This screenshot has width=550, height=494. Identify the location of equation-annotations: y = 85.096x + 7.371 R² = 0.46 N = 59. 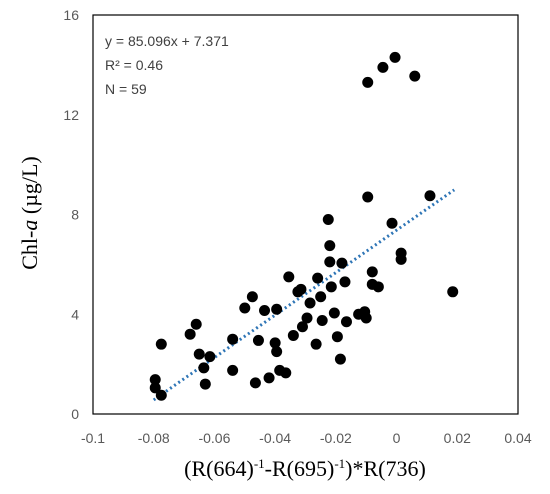
(167, 65).